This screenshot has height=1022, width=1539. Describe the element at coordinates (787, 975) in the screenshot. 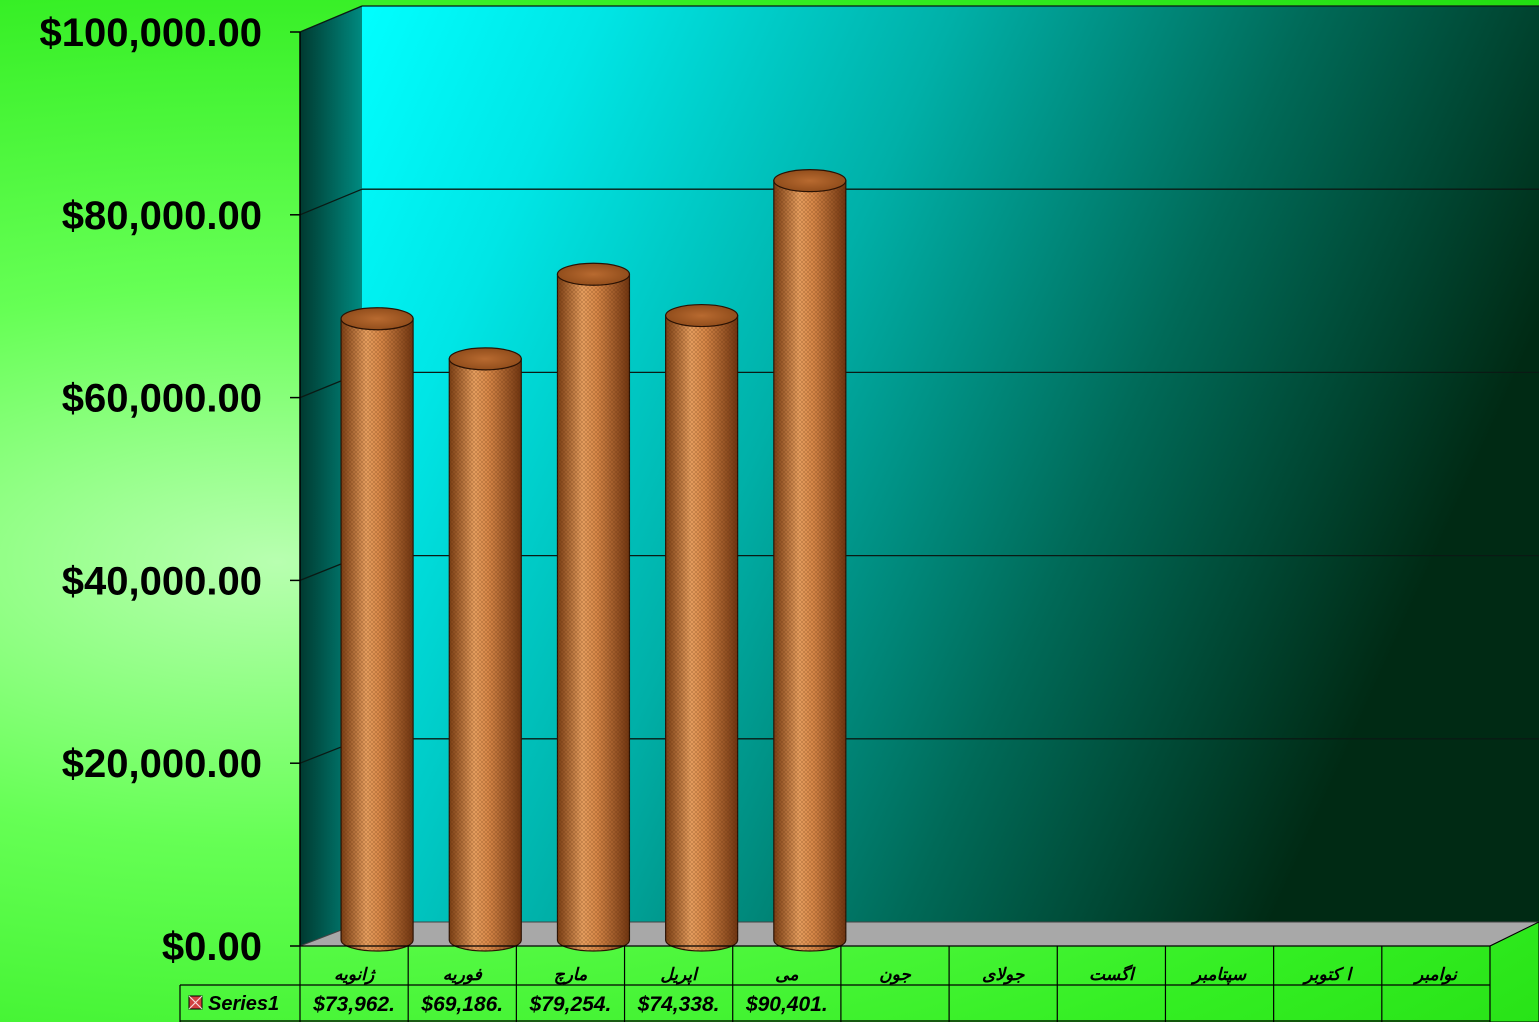

I see `category-label: می` at that location.